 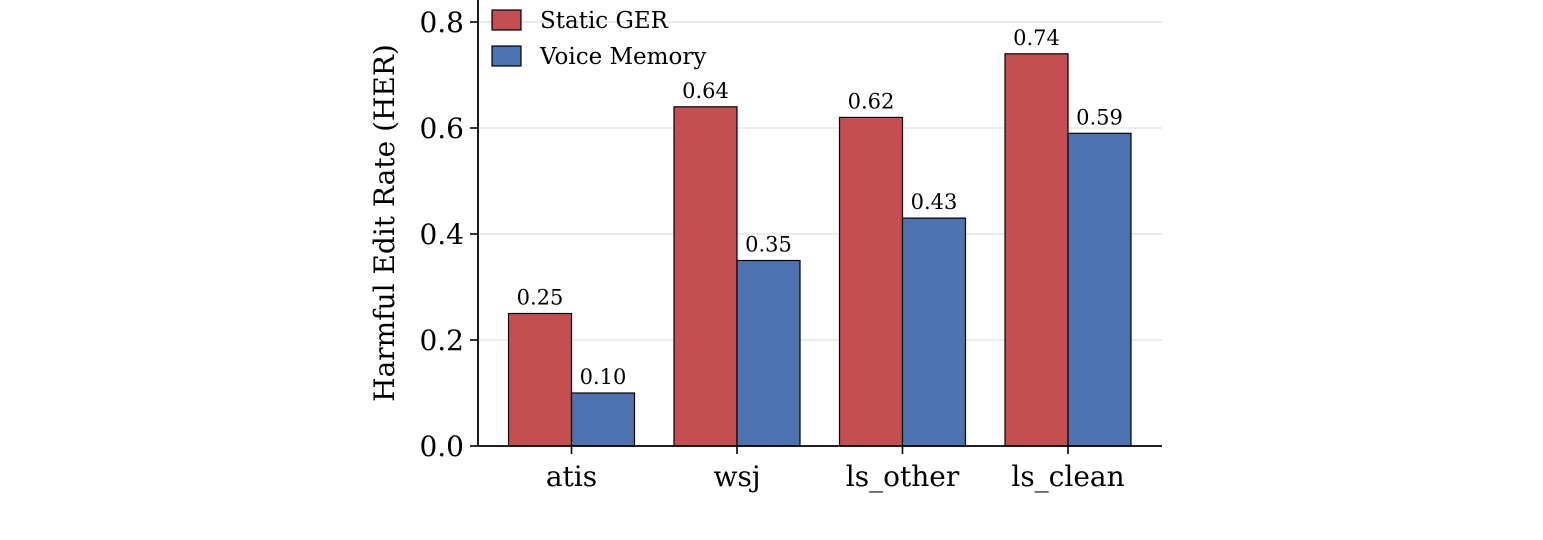 I want to click on y-axis-title: Harmful Edit Rate (HER), so click(x=384, y=223).